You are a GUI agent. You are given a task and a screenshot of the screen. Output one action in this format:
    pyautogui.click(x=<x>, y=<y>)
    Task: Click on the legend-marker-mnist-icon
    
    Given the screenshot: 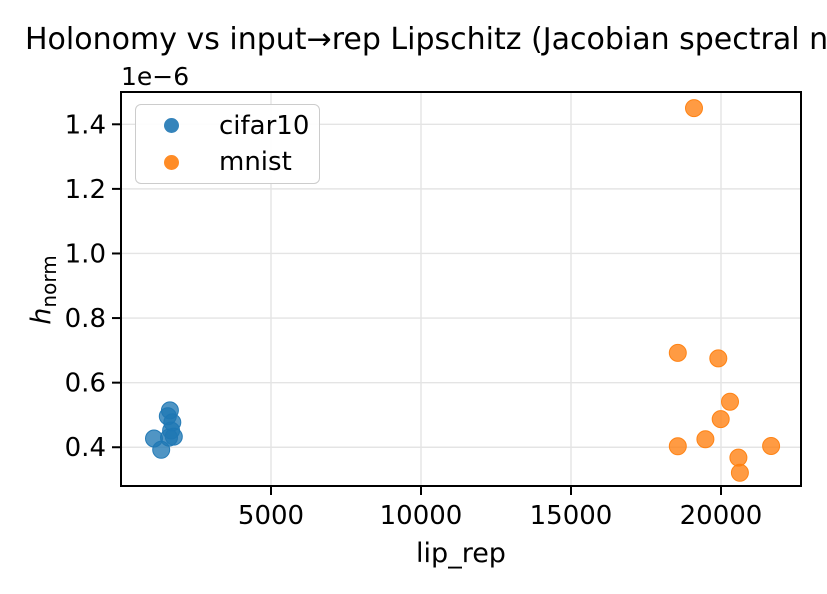 What is the action you would take?
    pyautogui.click(x=171, y=162)
    